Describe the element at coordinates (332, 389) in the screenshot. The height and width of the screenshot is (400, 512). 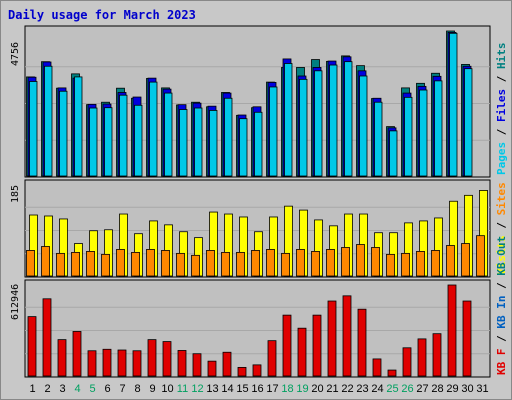
I see `x-tick-label: 21` at that location.